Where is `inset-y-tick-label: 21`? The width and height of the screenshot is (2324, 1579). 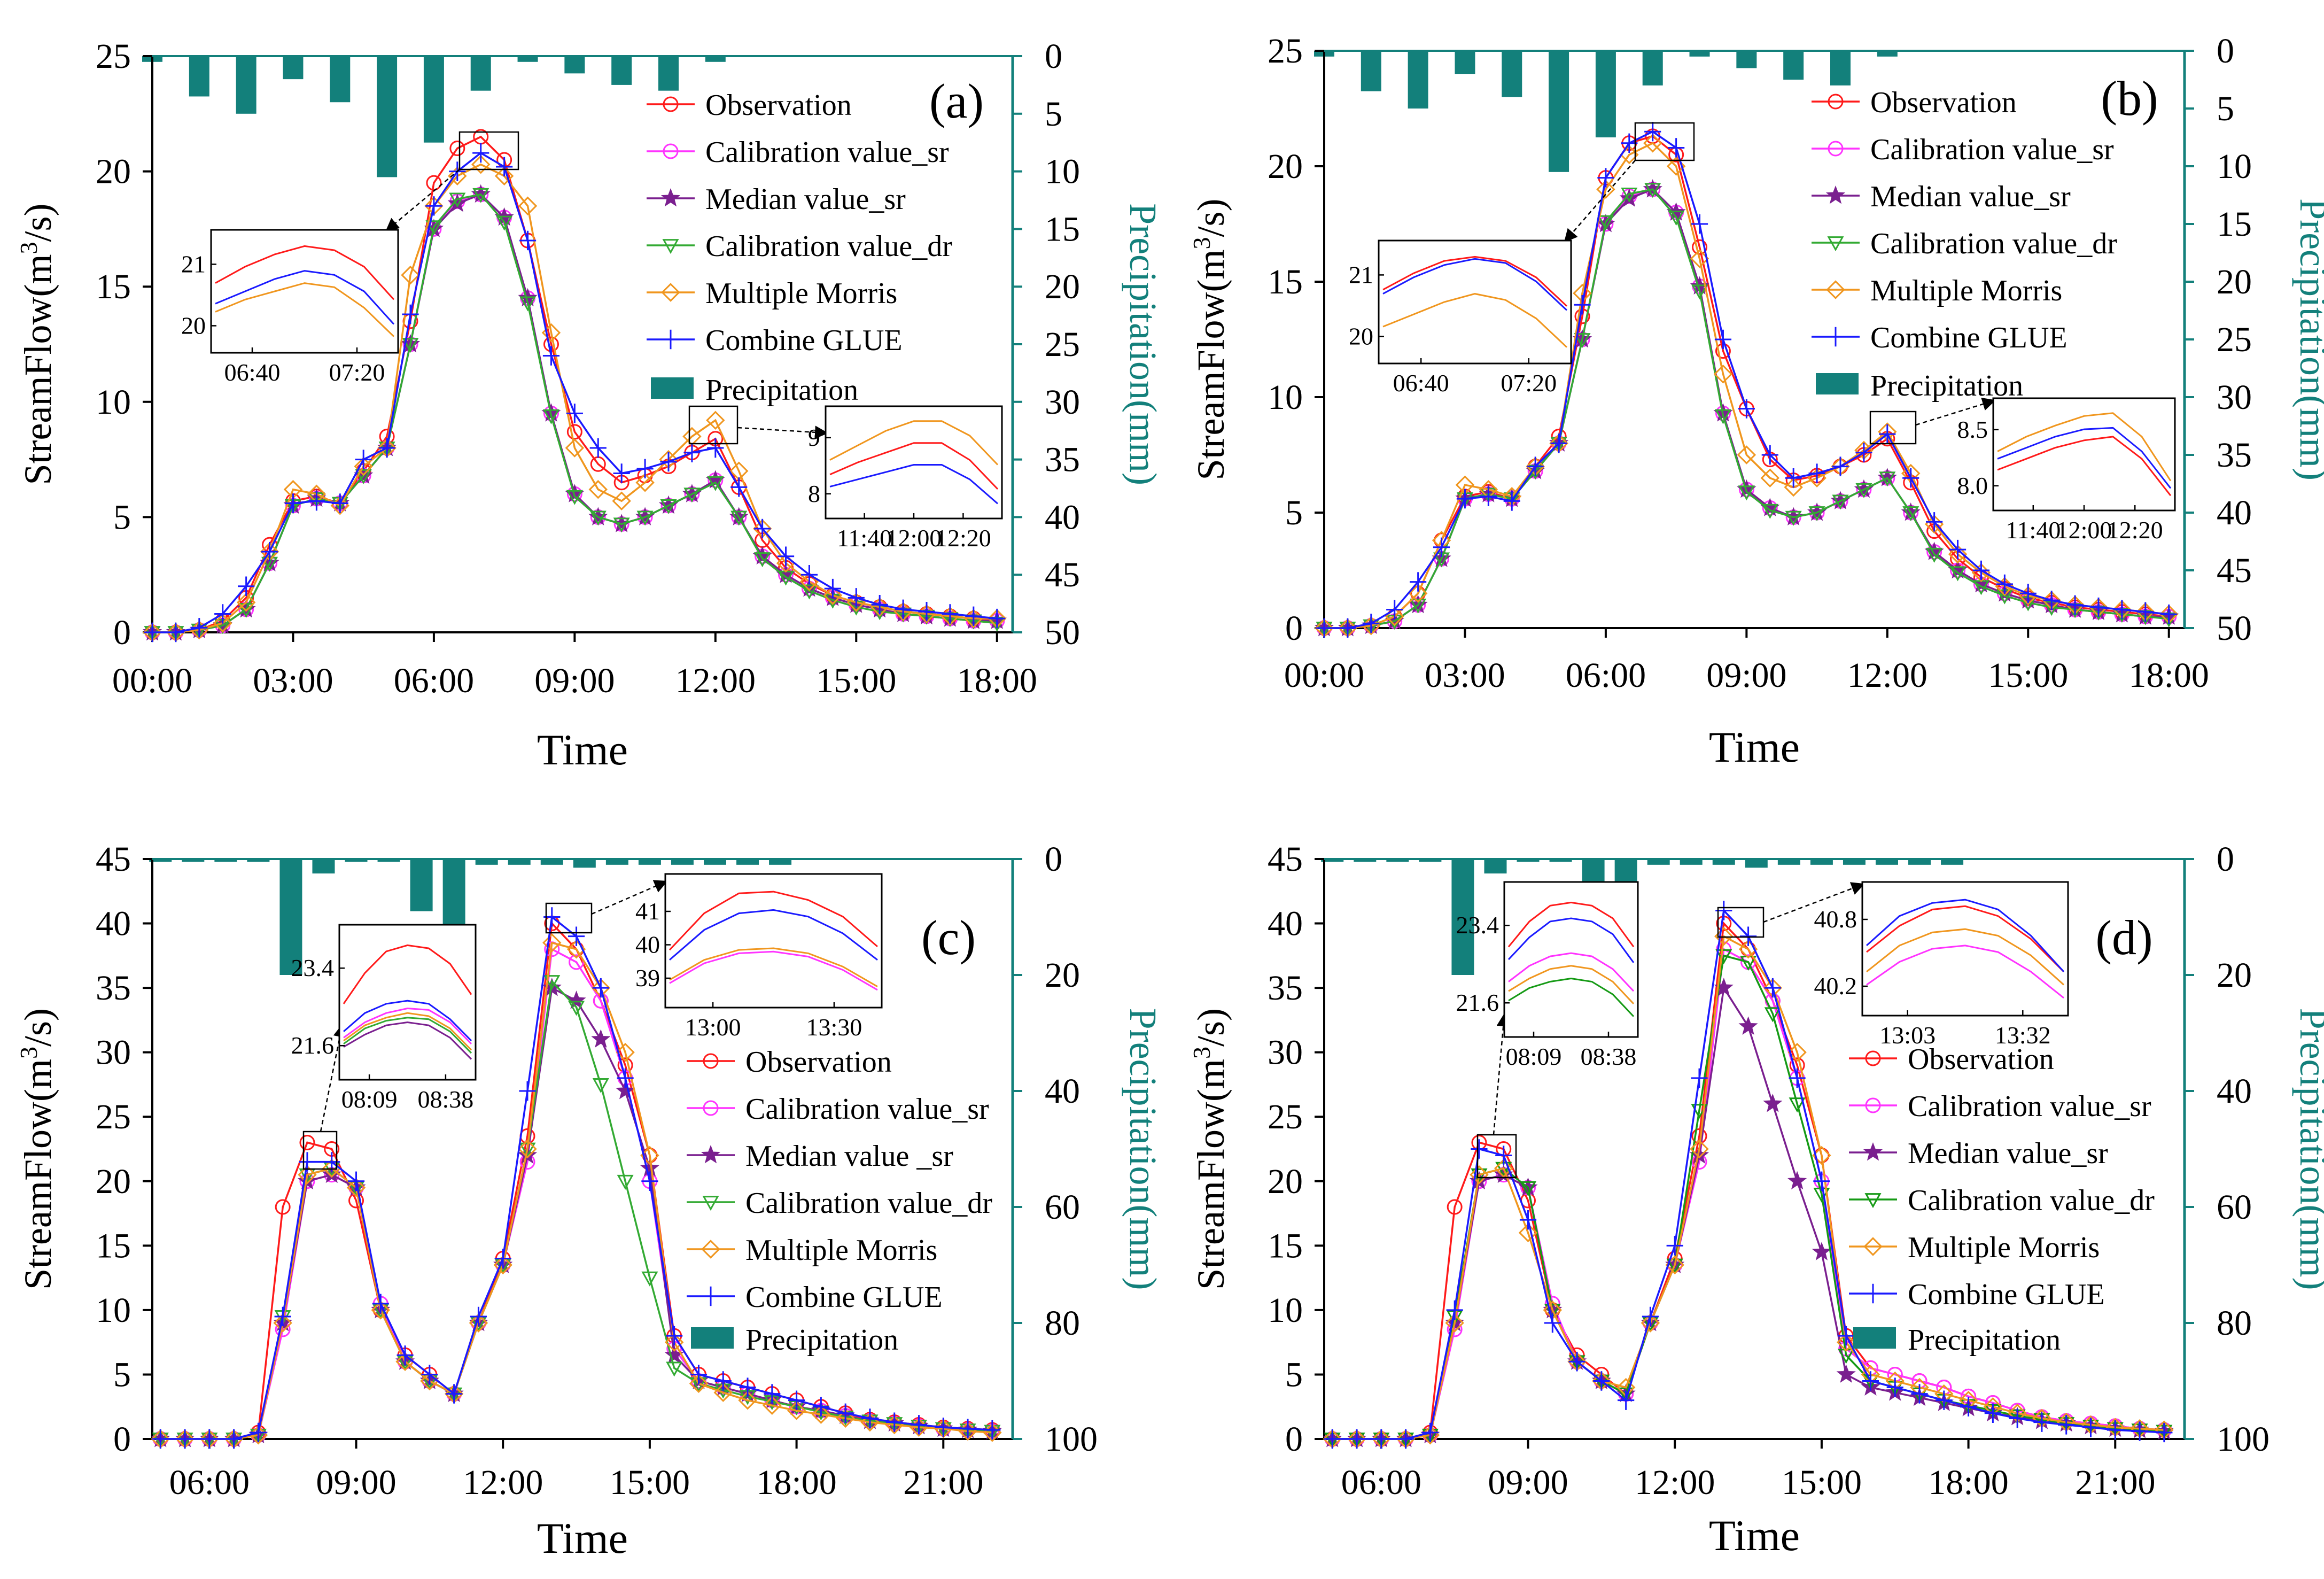 inset-y-tick-label: 21 is located at coordinates (1361, 274).